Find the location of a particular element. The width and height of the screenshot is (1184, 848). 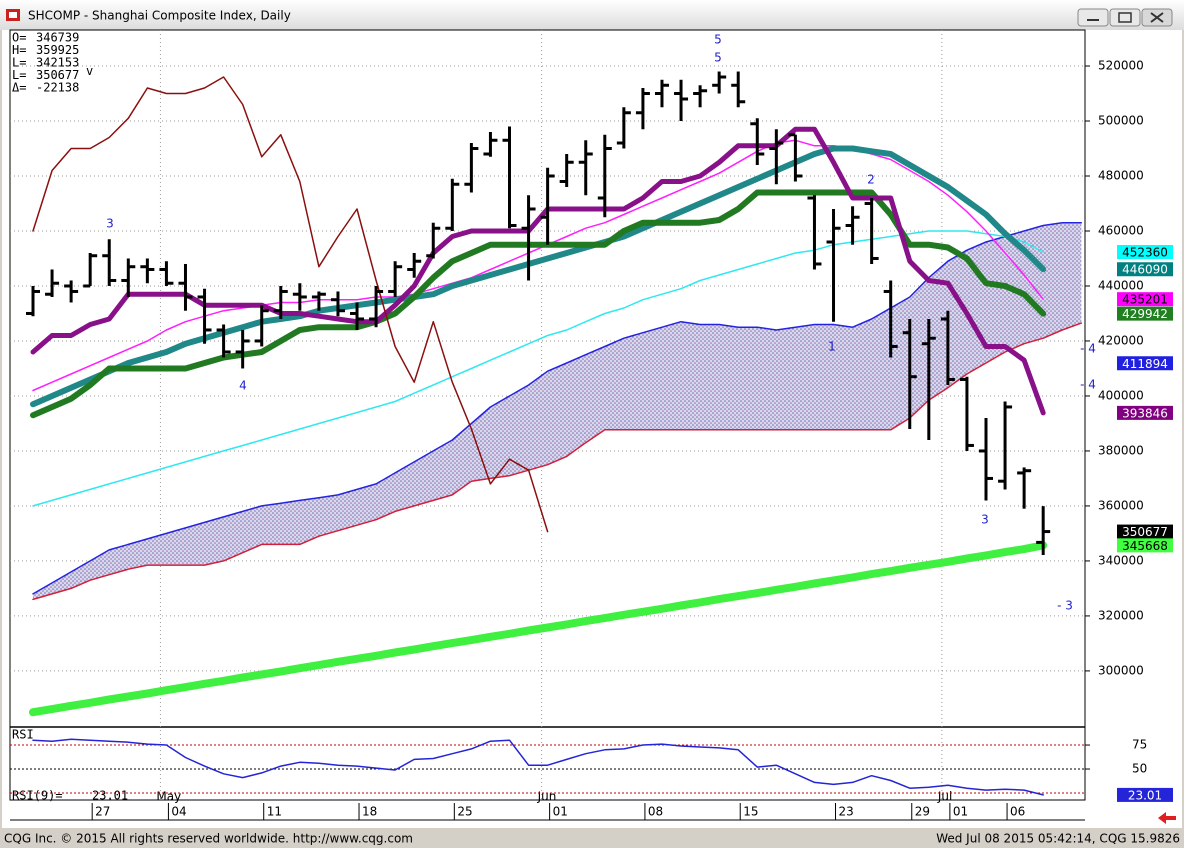

price-flag-label: 435201 is located at coordinates (1145, 300).